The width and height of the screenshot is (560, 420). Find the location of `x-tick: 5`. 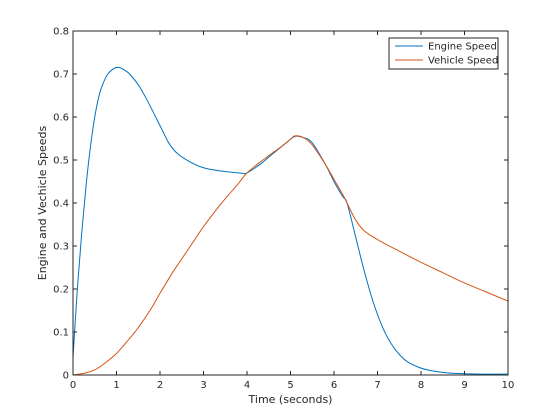

x-tick: 5 is located at coordinates (290, 211).